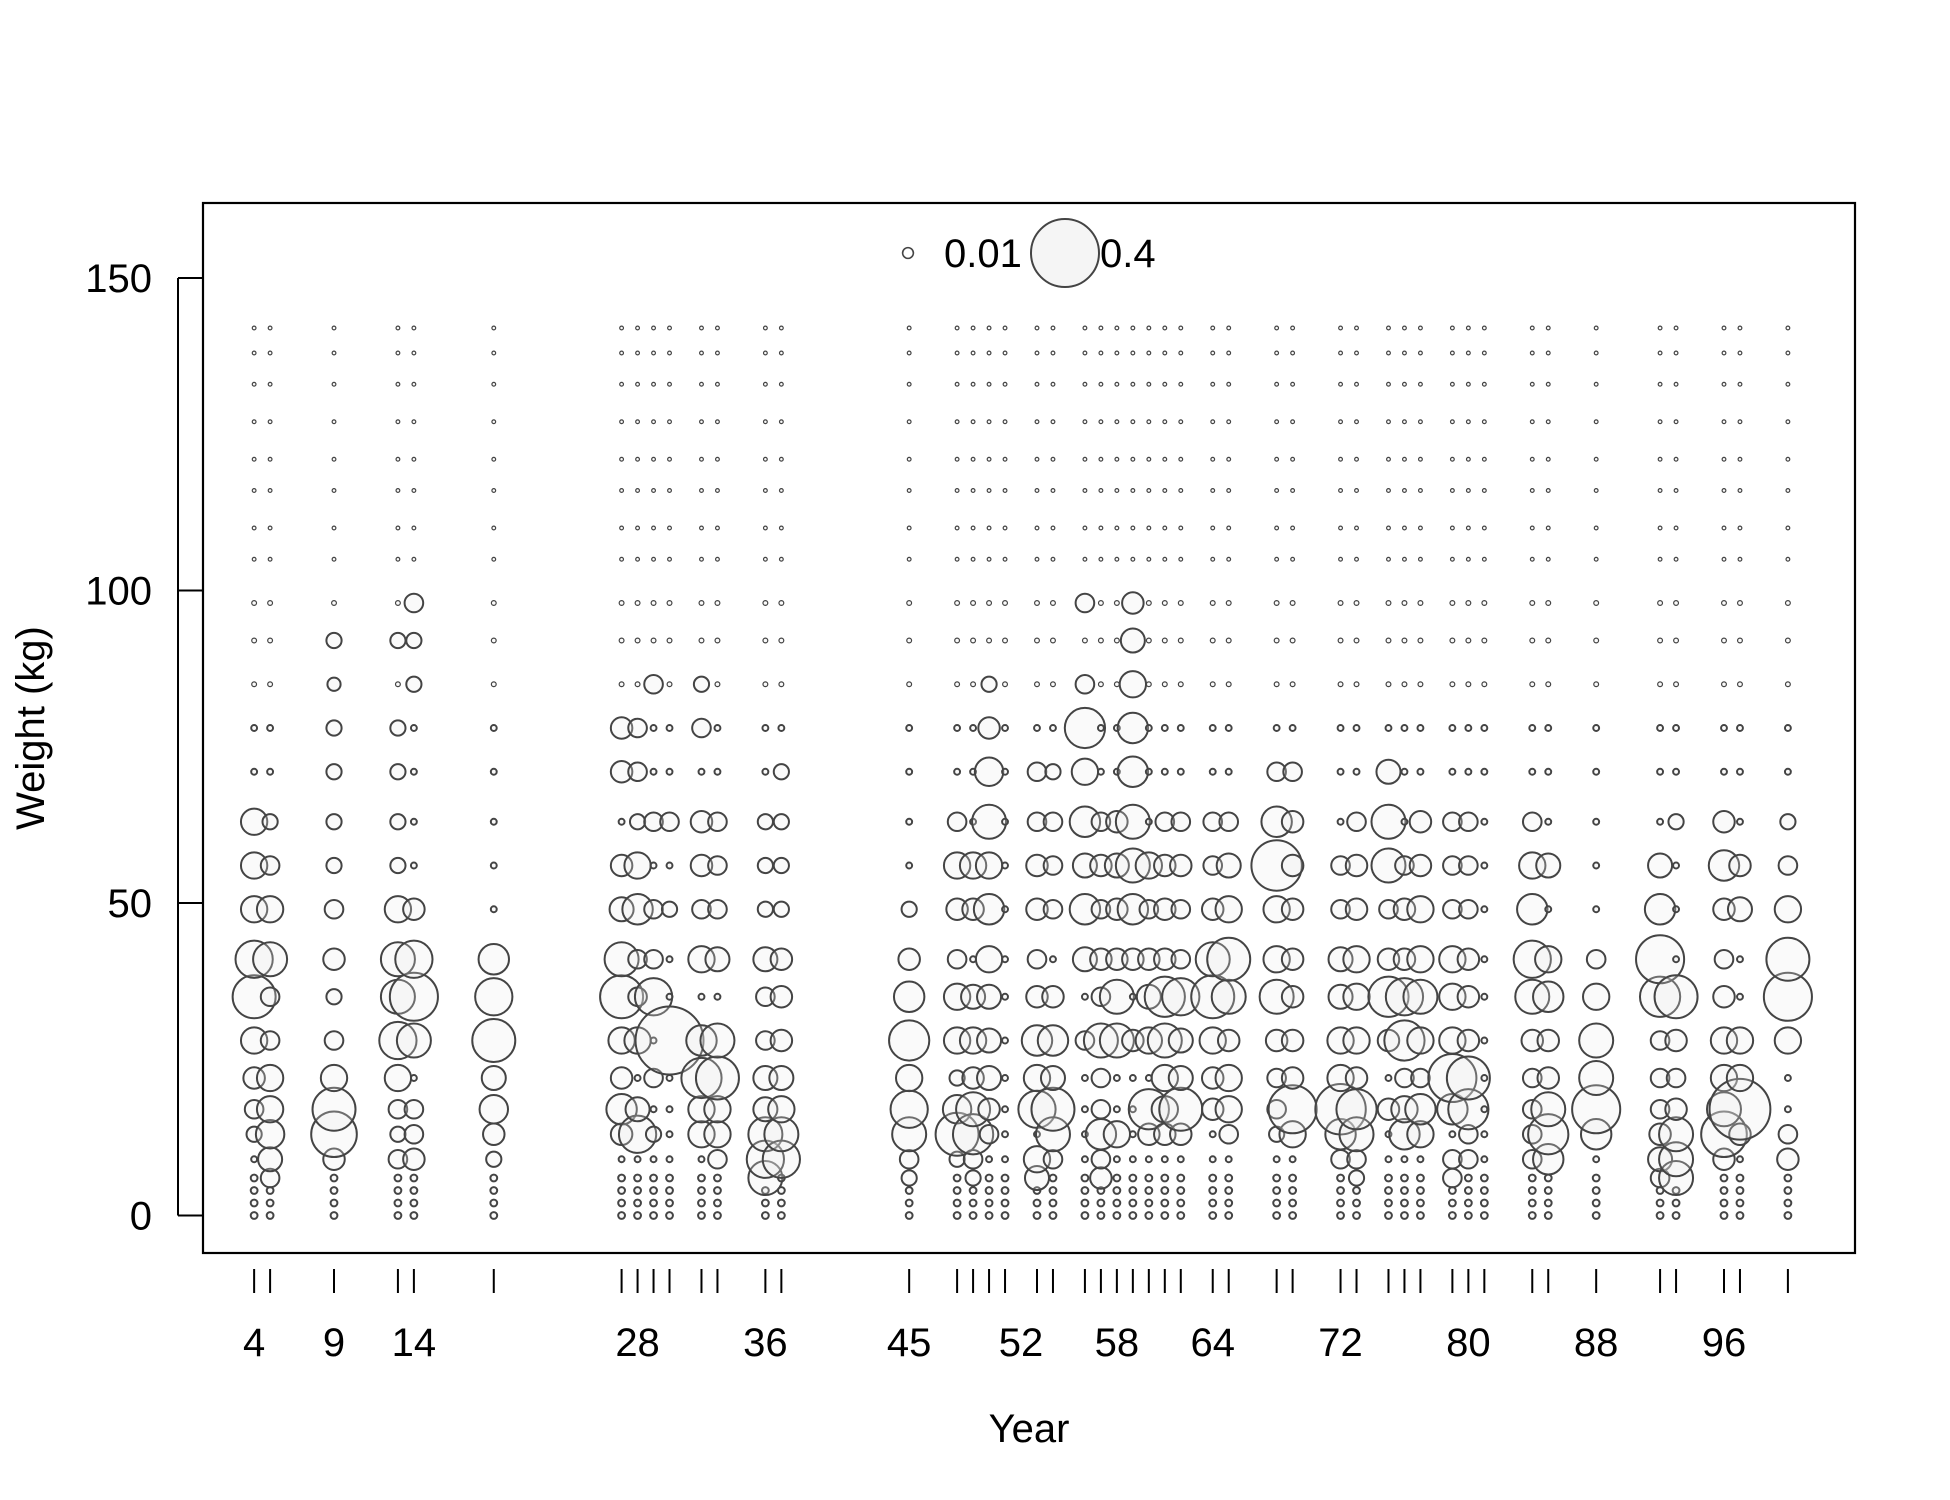 The width and height of the screenshot is (1950, 1500). Describe the element at coordinates (908, 253) in the screenshot. I see `legend-small-bubble` at that location.